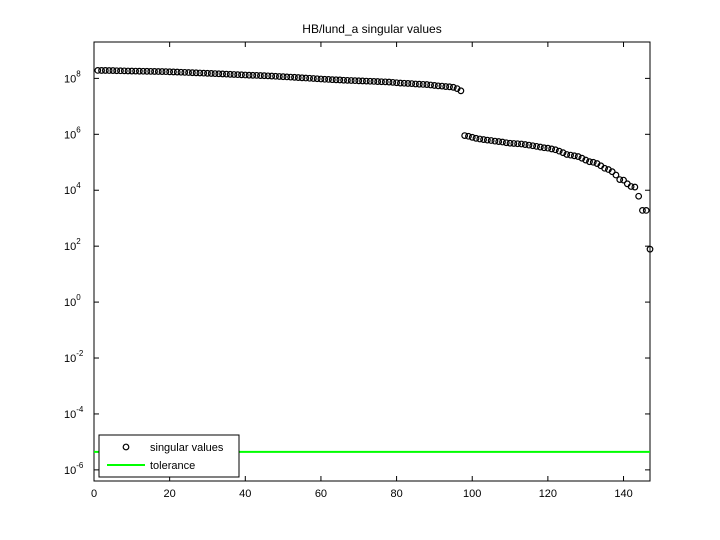 This screenshot has width=720, height=540. What do you see at coordinates (72, 133) in the screenshot?
I see `y-tick-label: 10⁶` at bounding box center [72, 133].